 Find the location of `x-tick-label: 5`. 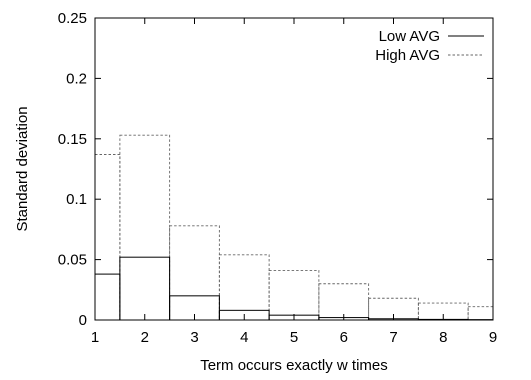

x-tick-label: 5 is located at coordinates (294, 337).